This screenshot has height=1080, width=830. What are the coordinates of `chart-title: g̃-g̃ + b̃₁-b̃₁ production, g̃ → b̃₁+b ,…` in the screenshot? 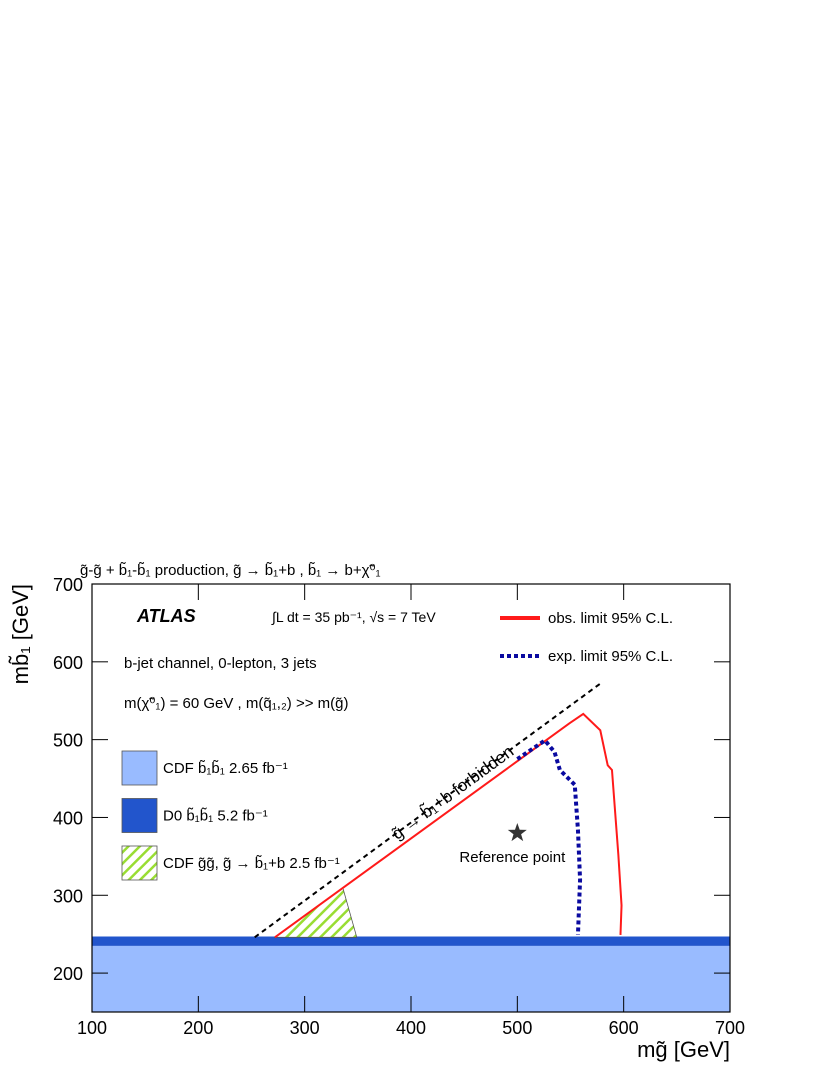 It's located at (230, 570).